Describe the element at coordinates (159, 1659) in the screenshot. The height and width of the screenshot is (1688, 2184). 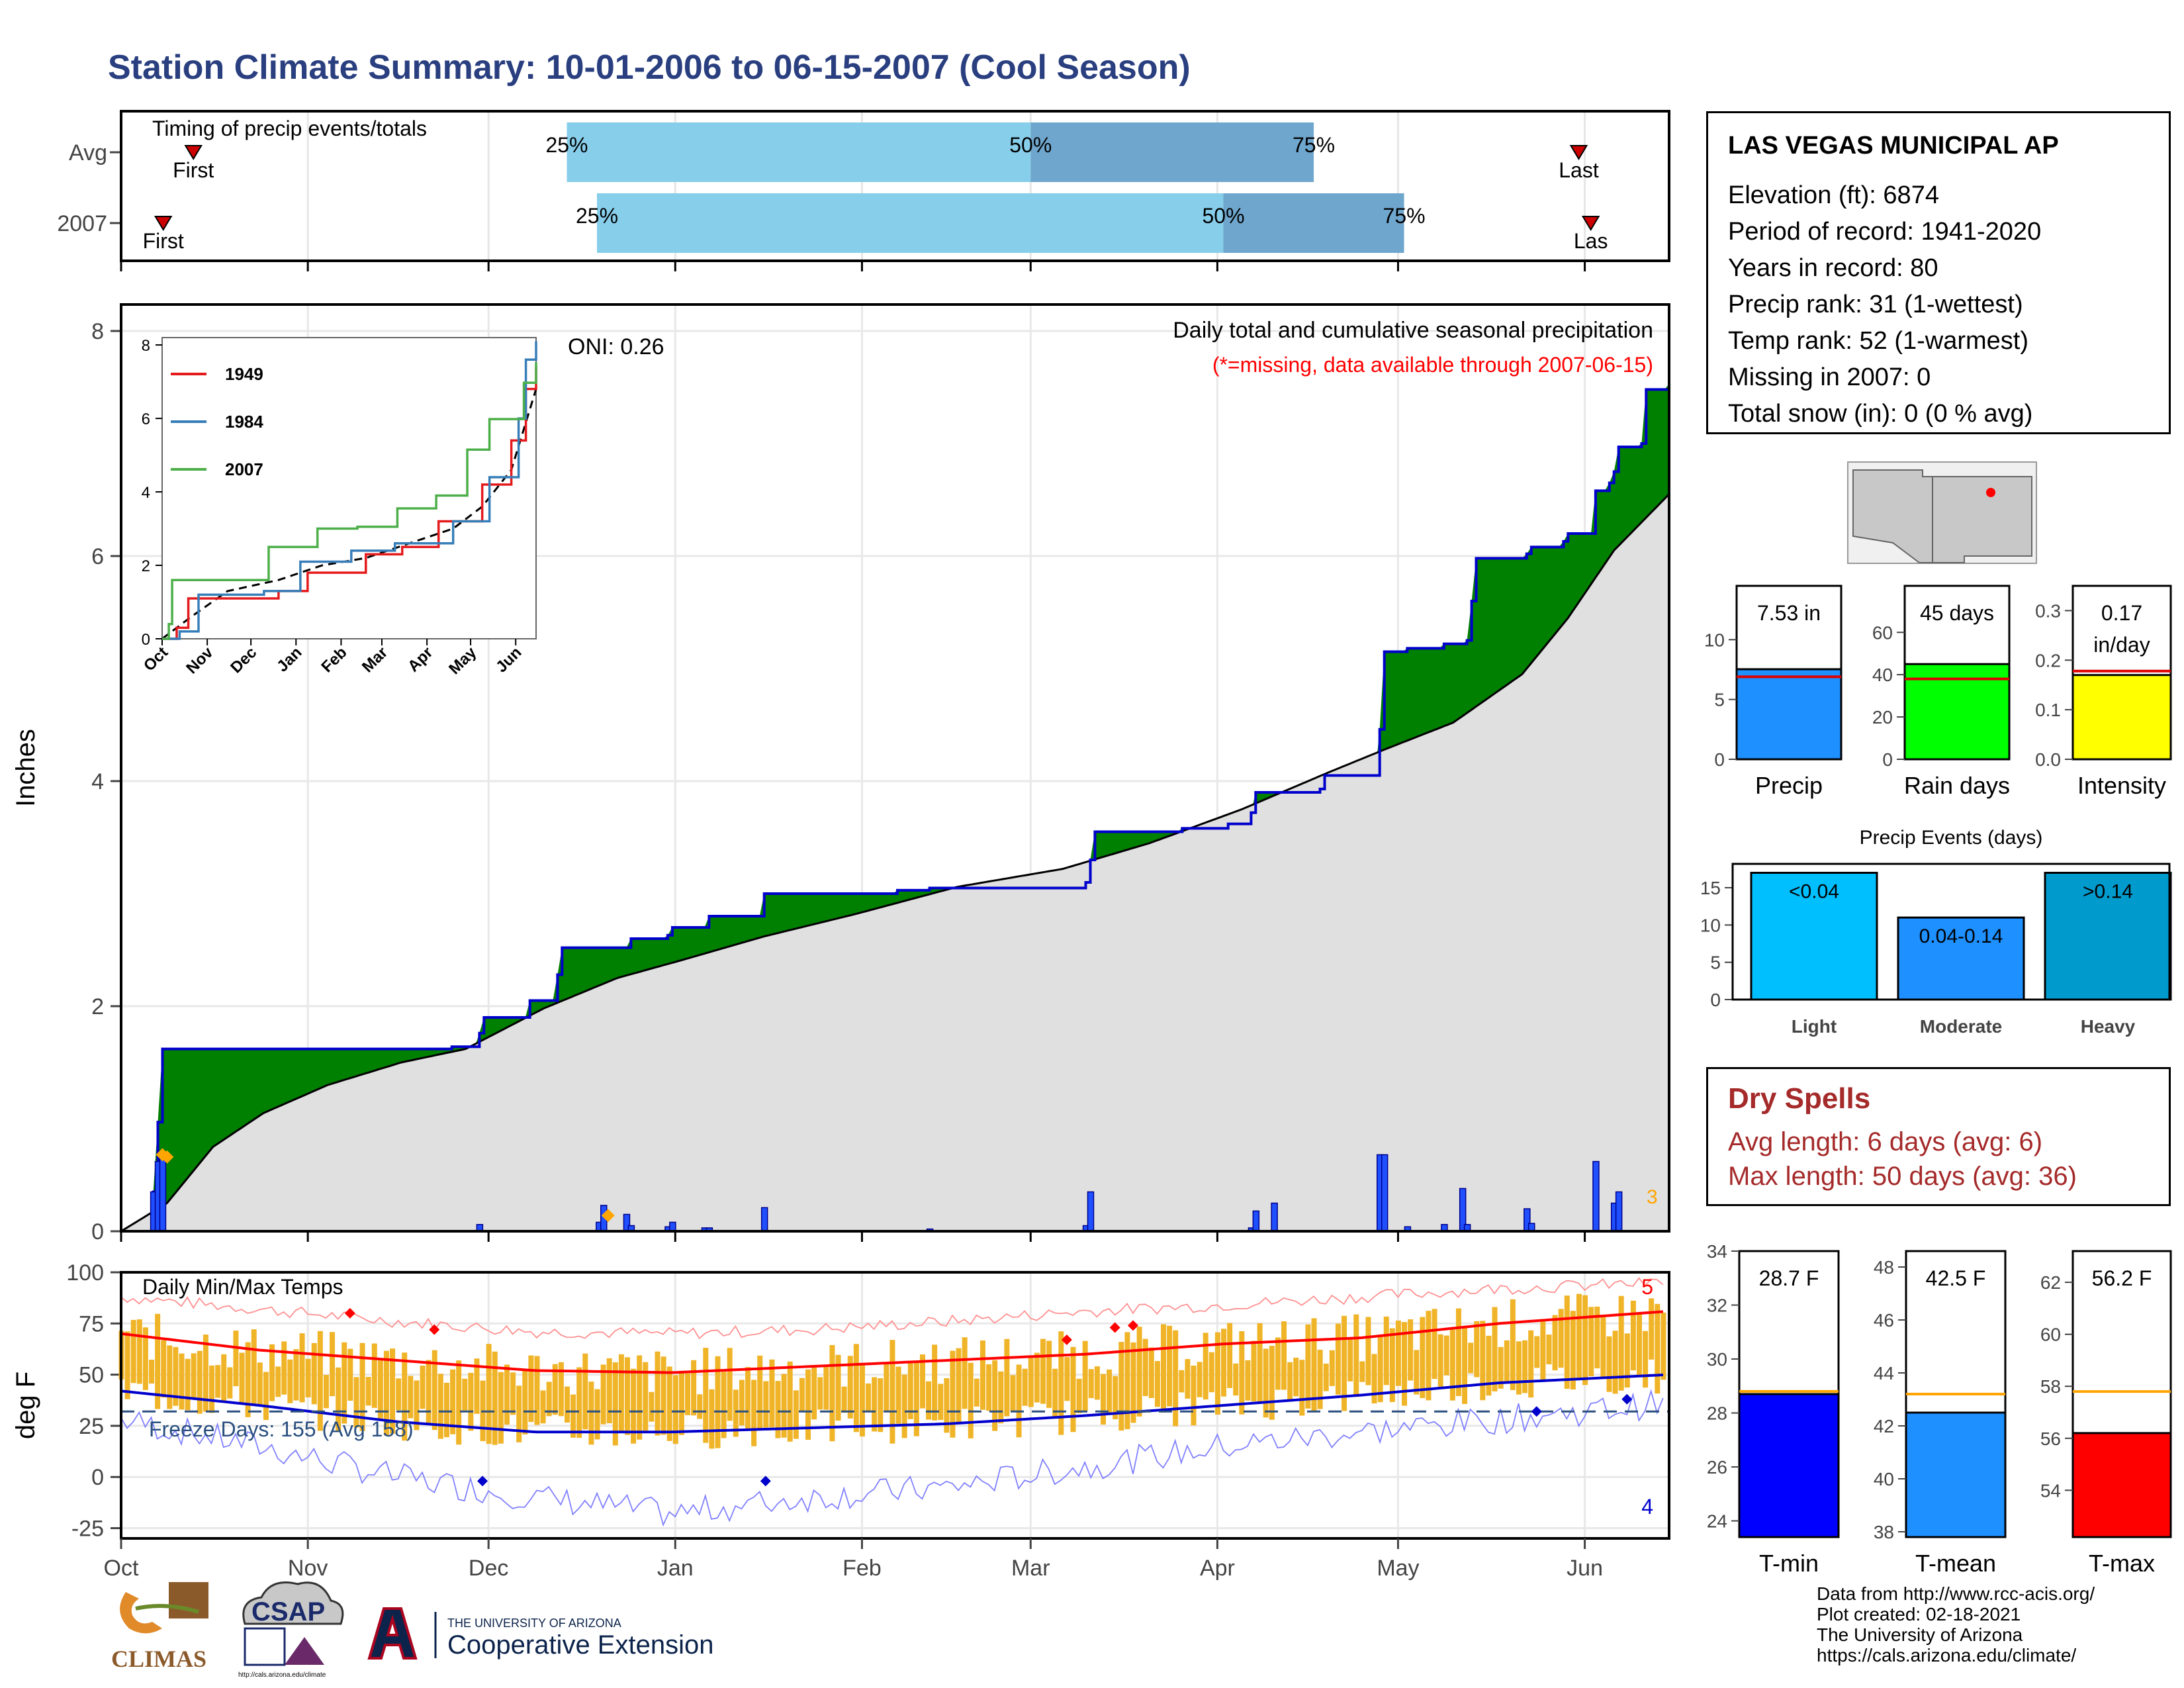
I see `climas-logo-text: CLIMAS` at that location.